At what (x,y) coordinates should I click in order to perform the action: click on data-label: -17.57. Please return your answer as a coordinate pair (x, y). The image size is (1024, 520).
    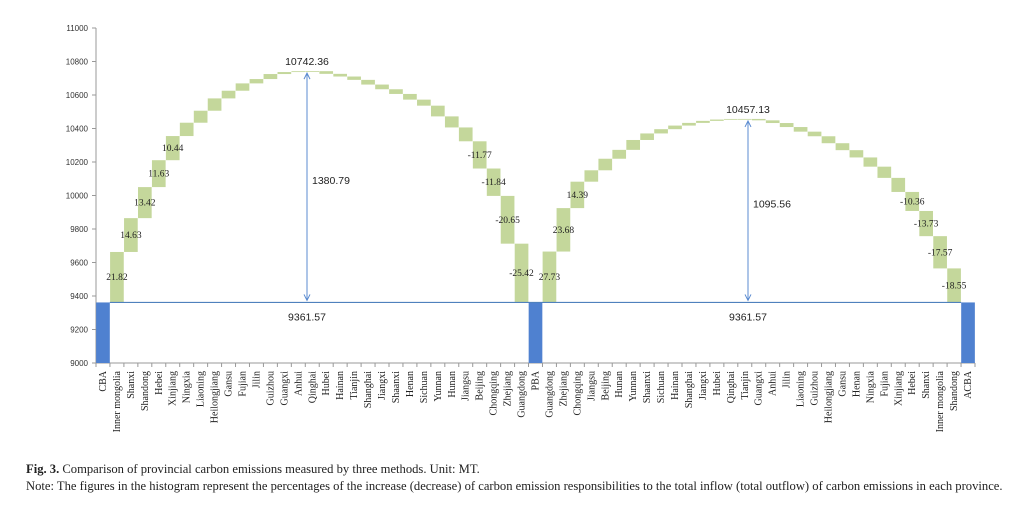
    Looking at the image, I should click on (940, 253).